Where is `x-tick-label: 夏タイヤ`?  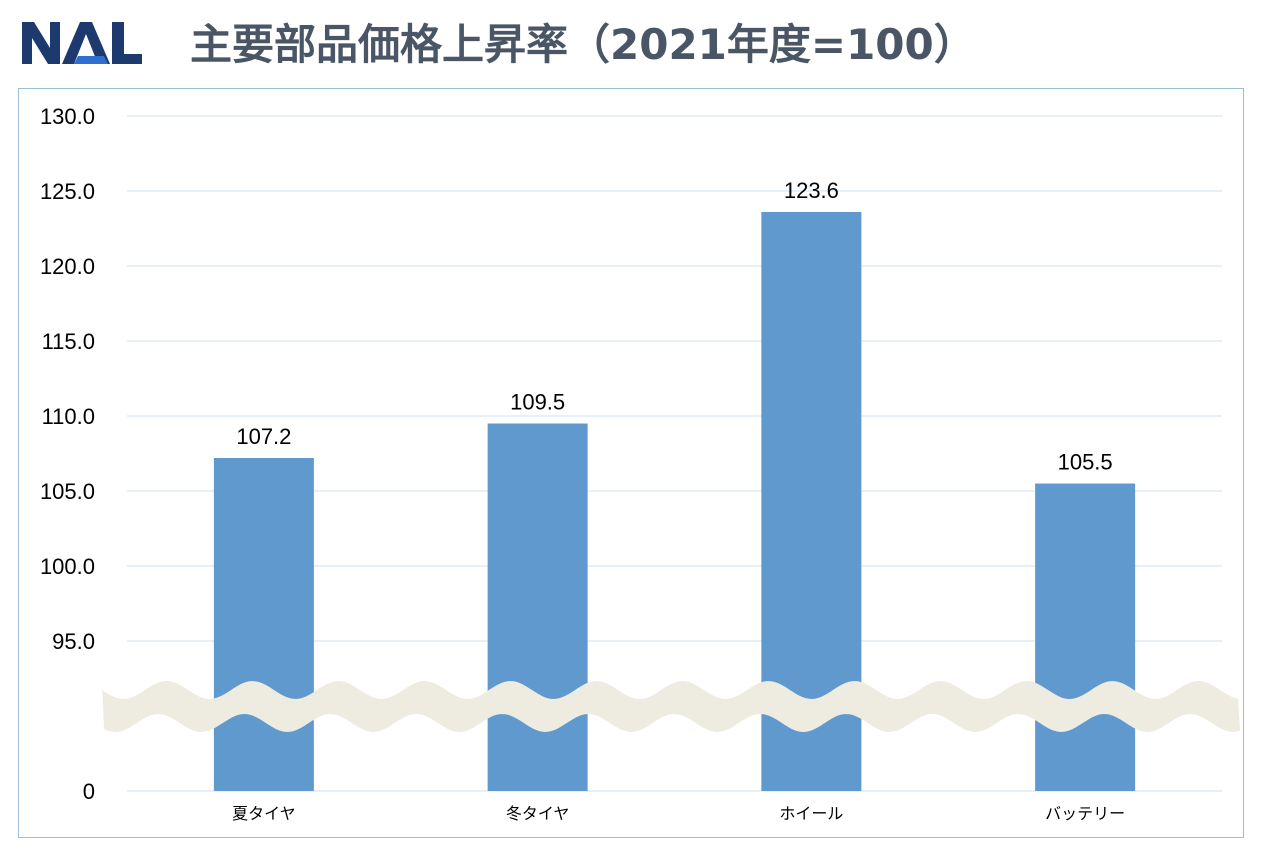 x-tick-label: 夏タイヤ is located at coordinates (264, 813).